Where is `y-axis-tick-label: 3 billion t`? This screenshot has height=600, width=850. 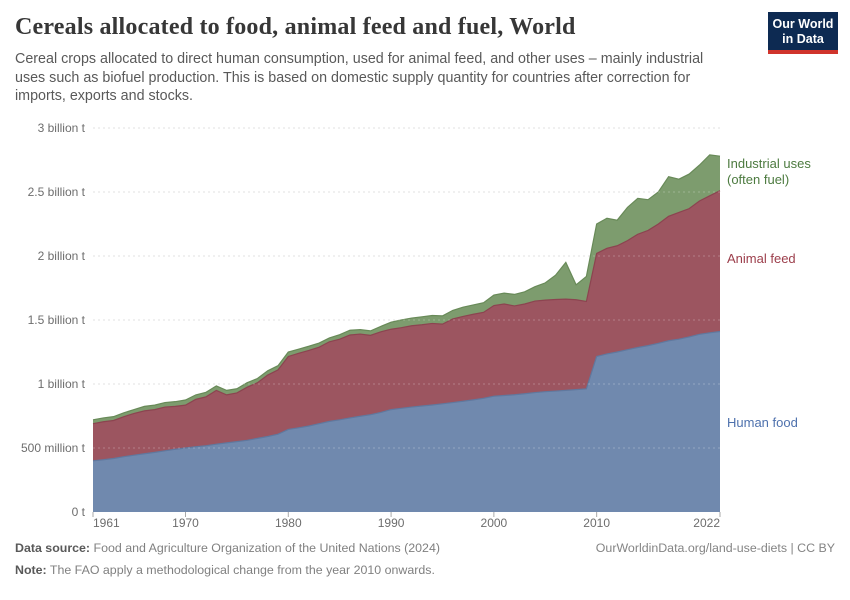
y-axis-tick-label: 3 billion t is located at coordinates (62, 128).